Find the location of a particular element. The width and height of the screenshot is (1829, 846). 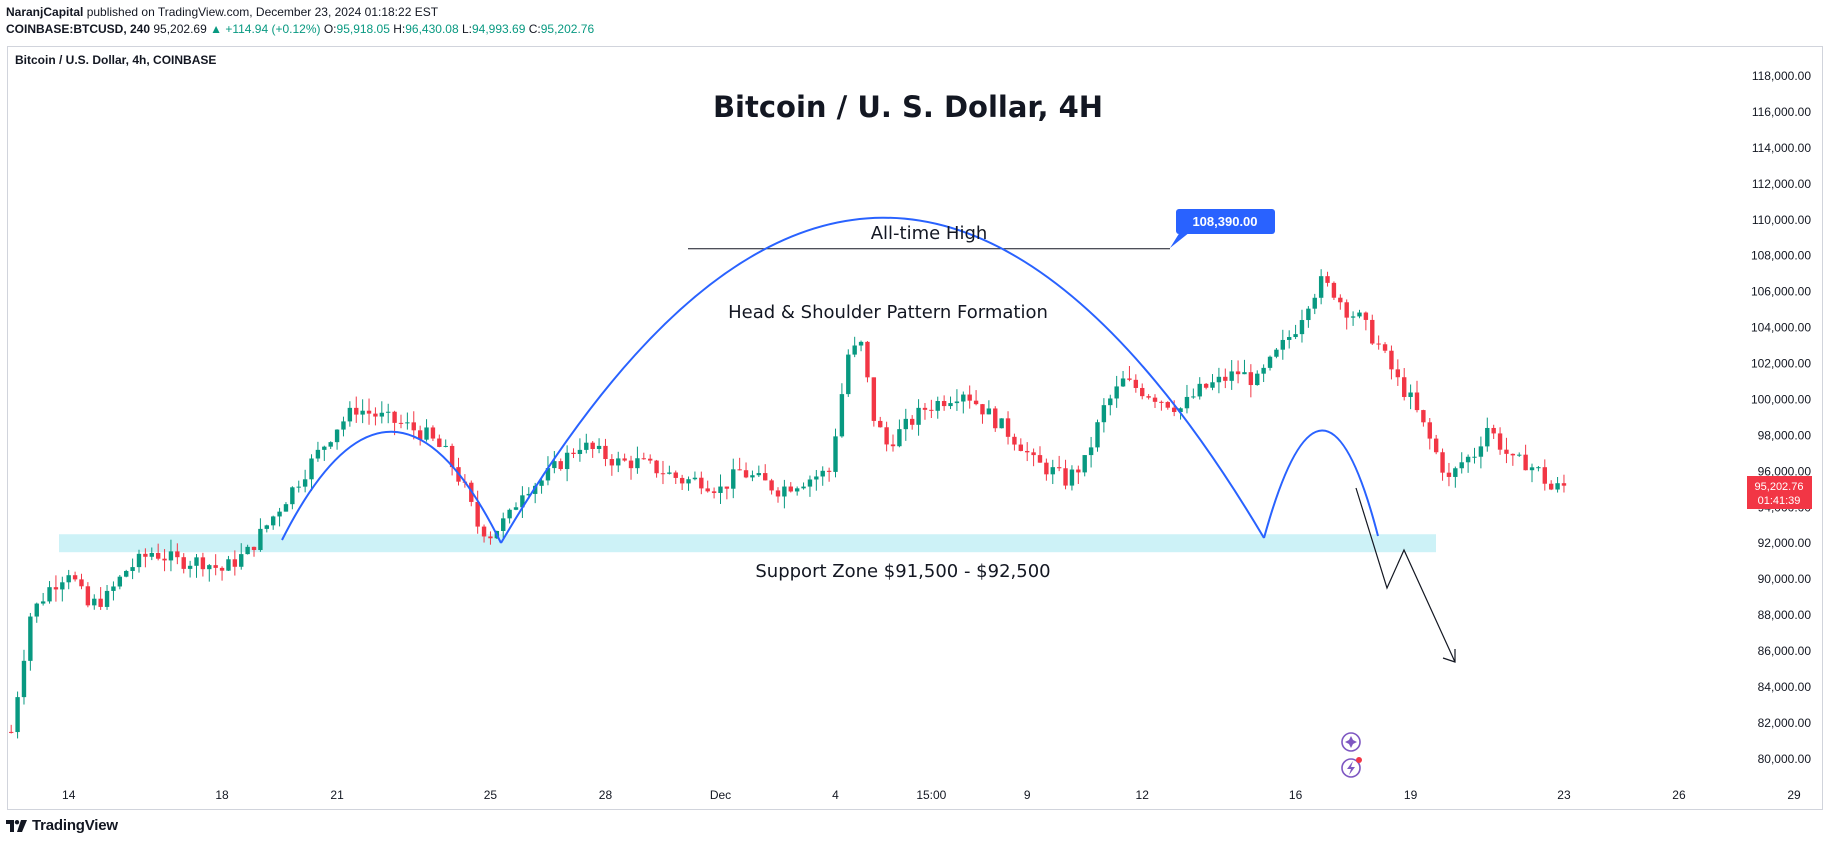

time-tick-label: 19 is located at coordinates (1411, 795).